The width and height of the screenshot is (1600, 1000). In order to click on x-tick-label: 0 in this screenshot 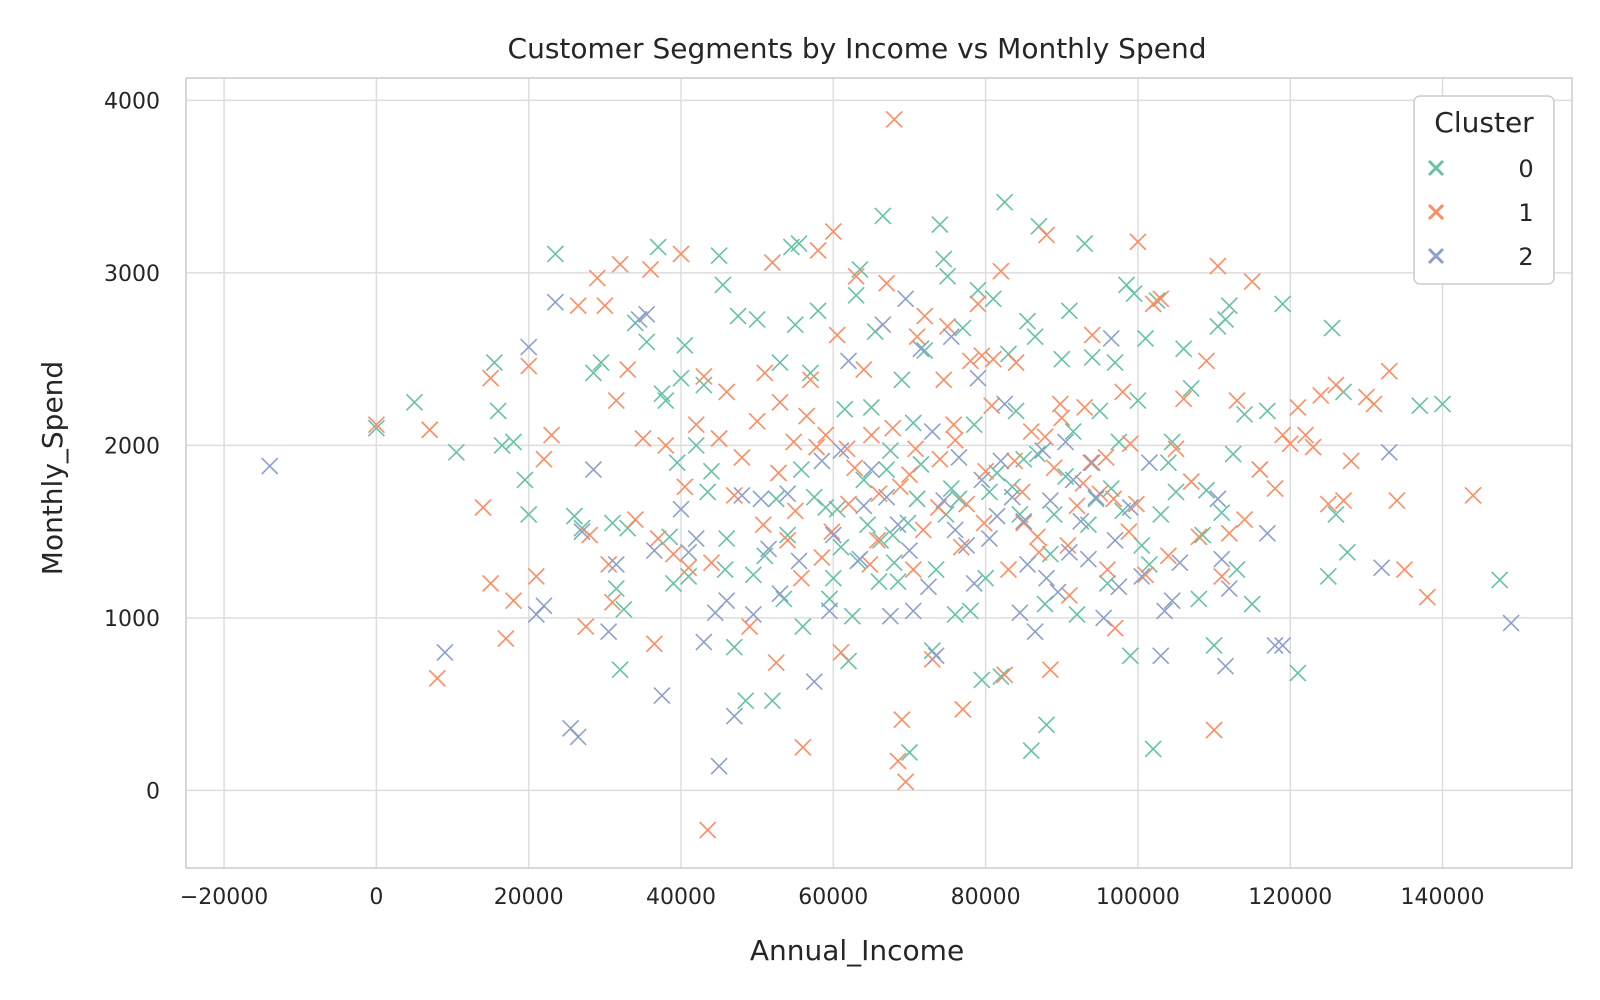, I will do `click(376, 897)`.